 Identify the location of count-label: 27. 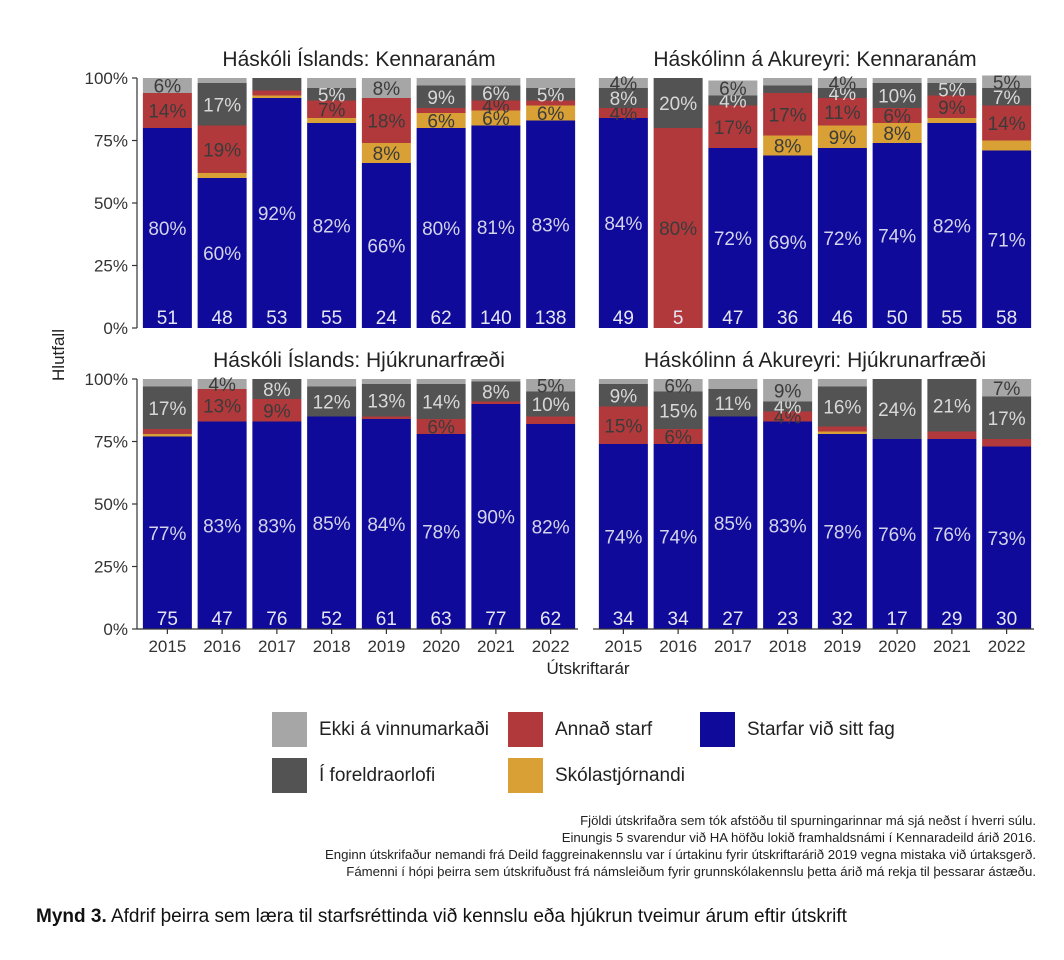
(732, 619).